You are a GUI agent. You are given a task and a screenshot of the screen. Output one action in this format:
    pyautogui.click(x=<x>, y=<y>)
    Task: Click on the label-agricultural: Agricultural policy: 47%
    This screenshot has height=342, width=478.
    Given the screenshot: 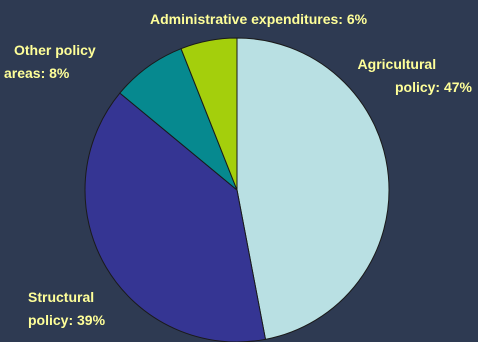 What is the action you would take?
    pyautogui.click(x=415, y=75)
    